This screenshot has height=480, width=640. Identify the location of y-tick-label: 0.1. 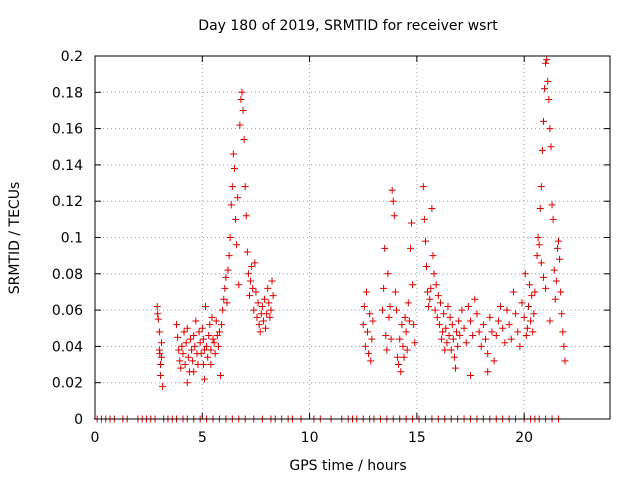
(72, 239).